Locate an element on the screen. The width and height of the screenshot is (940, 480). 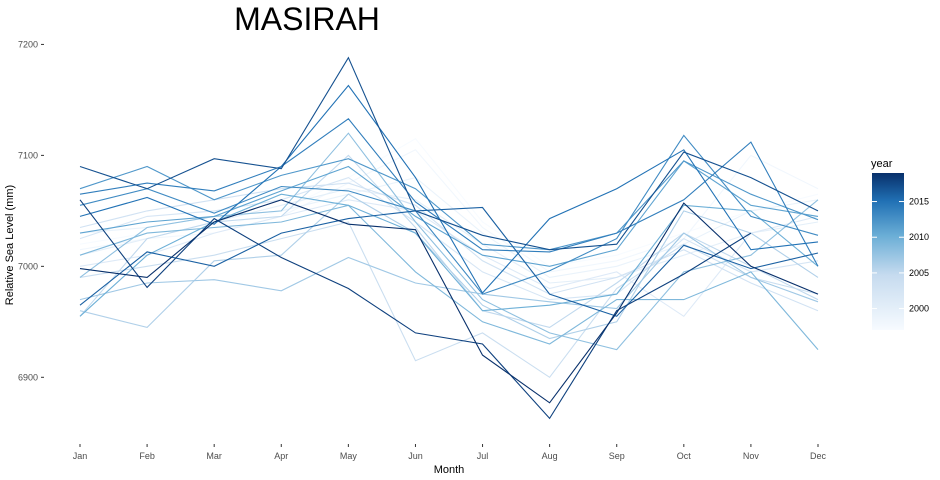
x-tick-label: Nov is located at coordinates (751, 456).